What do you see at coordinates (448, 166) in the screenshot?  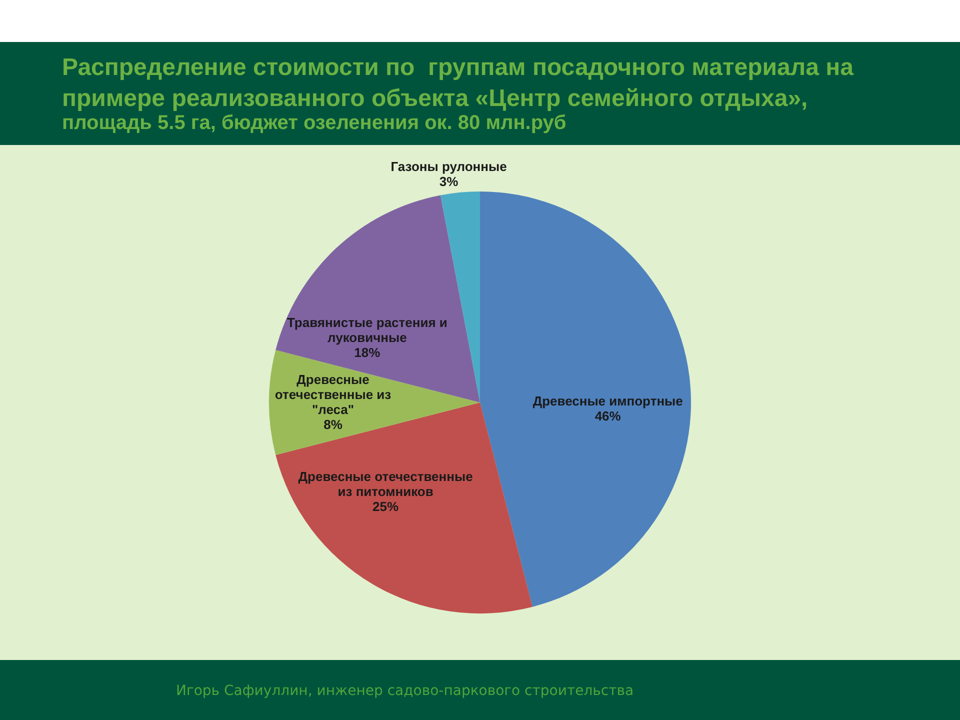 I see `slice-label: Газоны рулонные` at bounding box center [448, 166].